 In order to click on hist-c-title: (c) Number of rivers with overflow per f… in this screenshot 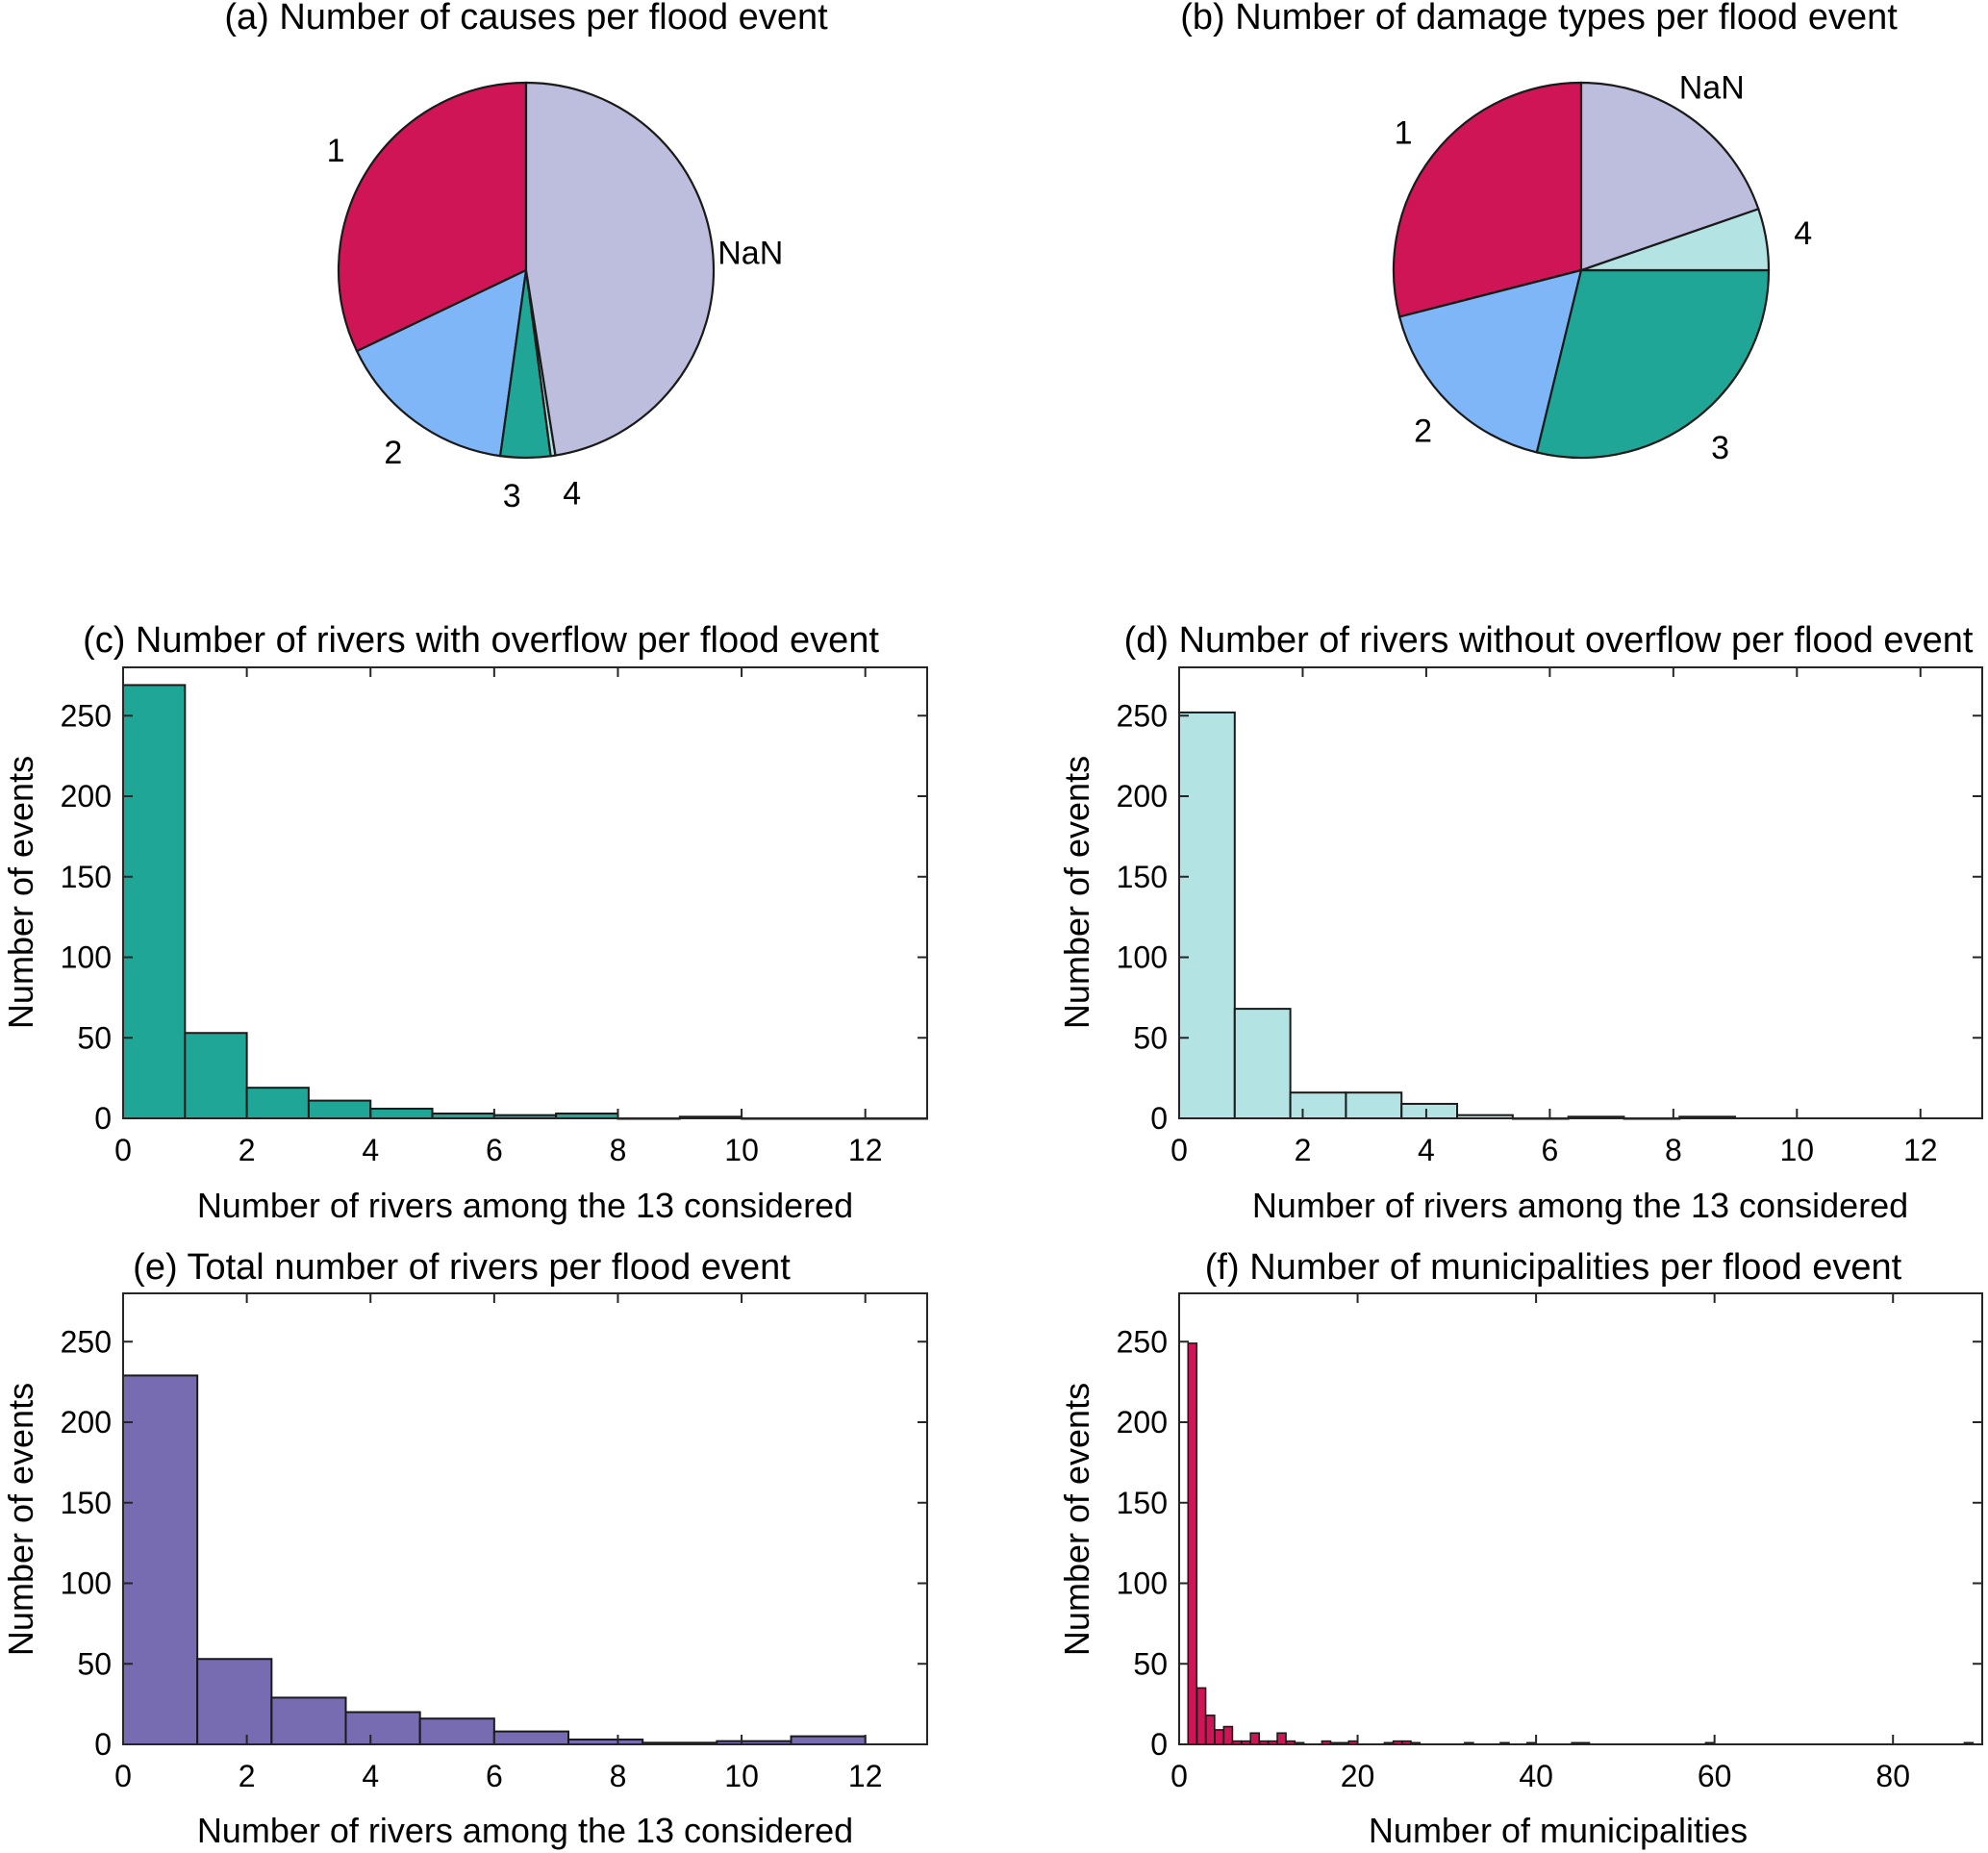, I will do `click(481, 640)`.